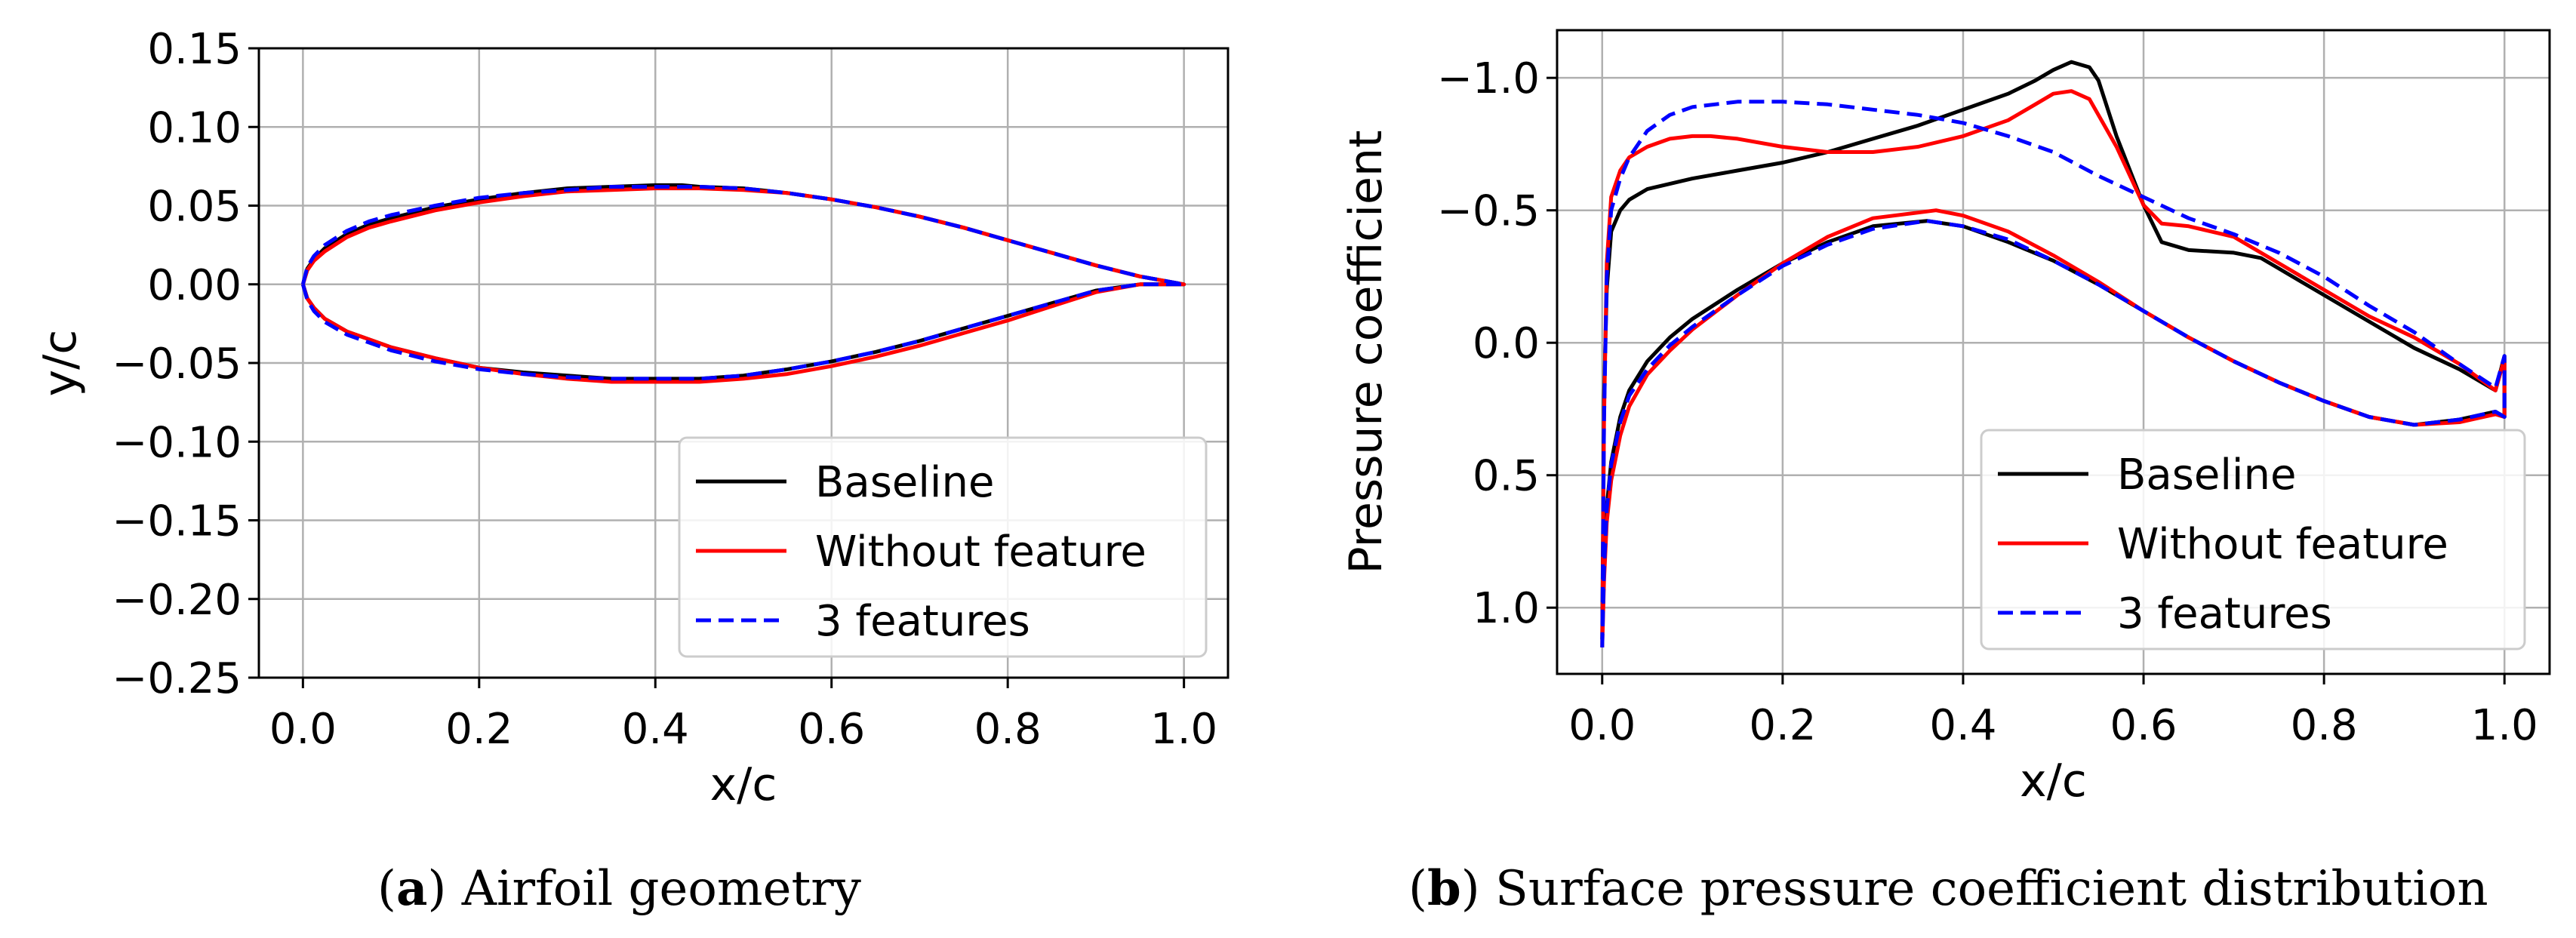  What do you see at coordinates (1506, 608) in the screenshot?
I see `y-tick-label: 1.0` at bounding box center [1506, 608].